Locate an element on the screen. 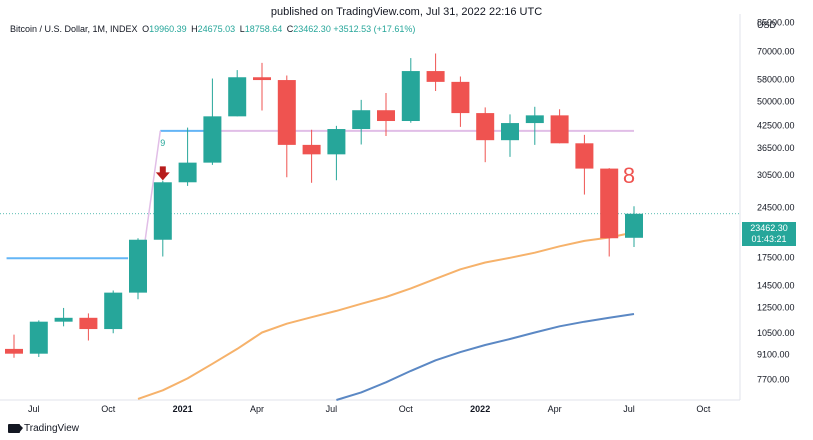 The image size is (813, 440). y-tick-label: 50000.00 is located at coordinates (776, 101).